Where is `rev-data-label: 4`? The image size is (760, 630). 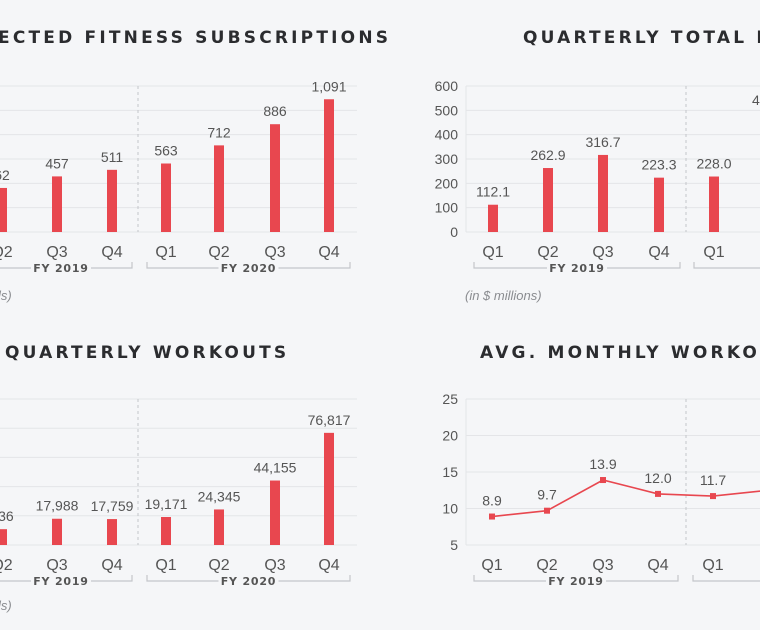
rev-data-label: 4 is located at coordinates (756, 100).